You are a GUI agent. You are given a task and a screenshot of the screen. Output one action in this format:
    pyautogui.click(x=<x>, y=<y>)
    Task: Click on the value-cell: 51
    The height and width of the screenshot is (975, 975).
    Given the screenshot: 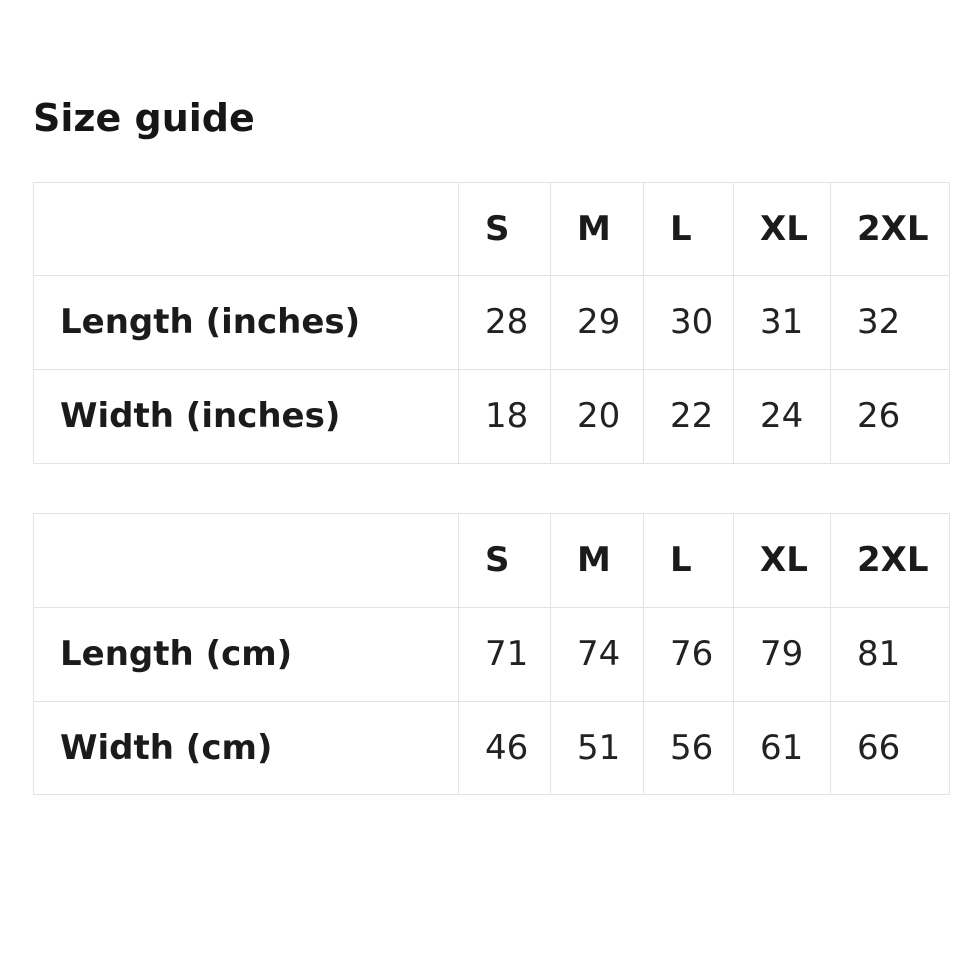 What is the action you would take?
    pyautogui.click(x=597, y=748)
    